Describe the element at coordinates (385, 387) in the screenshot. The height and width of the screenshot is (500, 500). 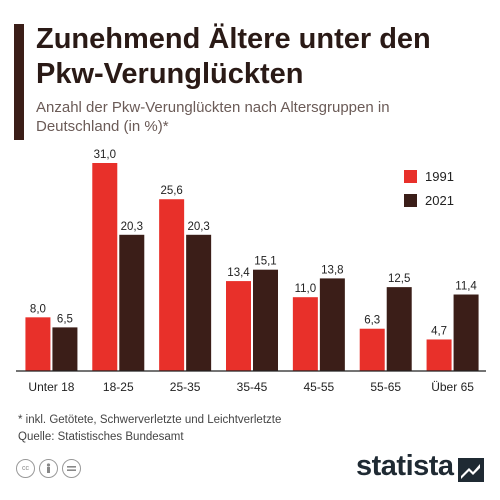
I see `x-tick-label-5: 55-65` at that location.